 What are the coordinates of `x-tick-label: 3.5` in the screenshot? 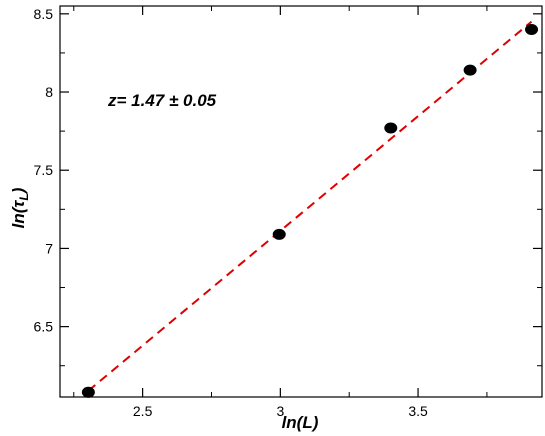 It's located at (418, 411).